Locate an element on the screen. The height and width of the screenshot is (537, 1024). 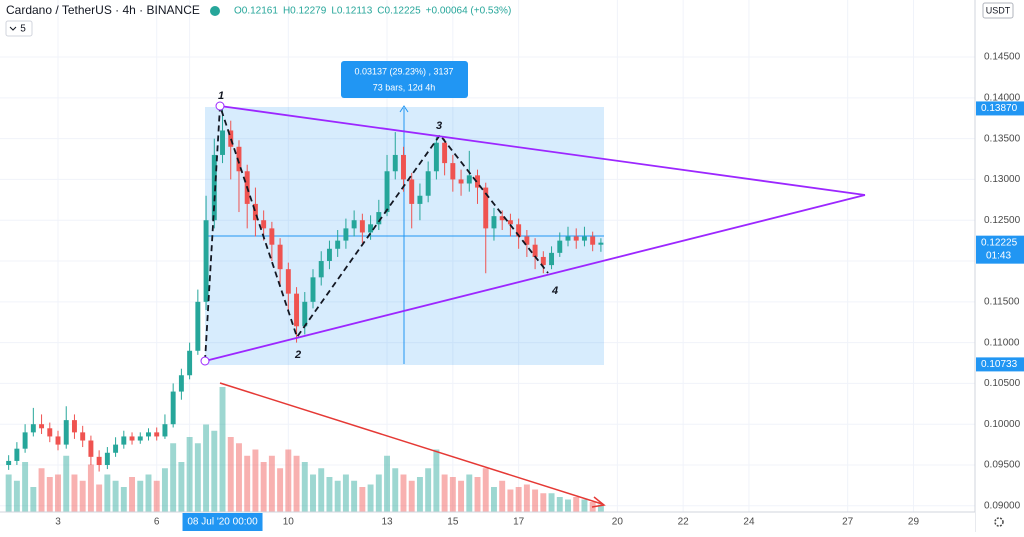
trend-arrow is located at coordinates (598, 502).